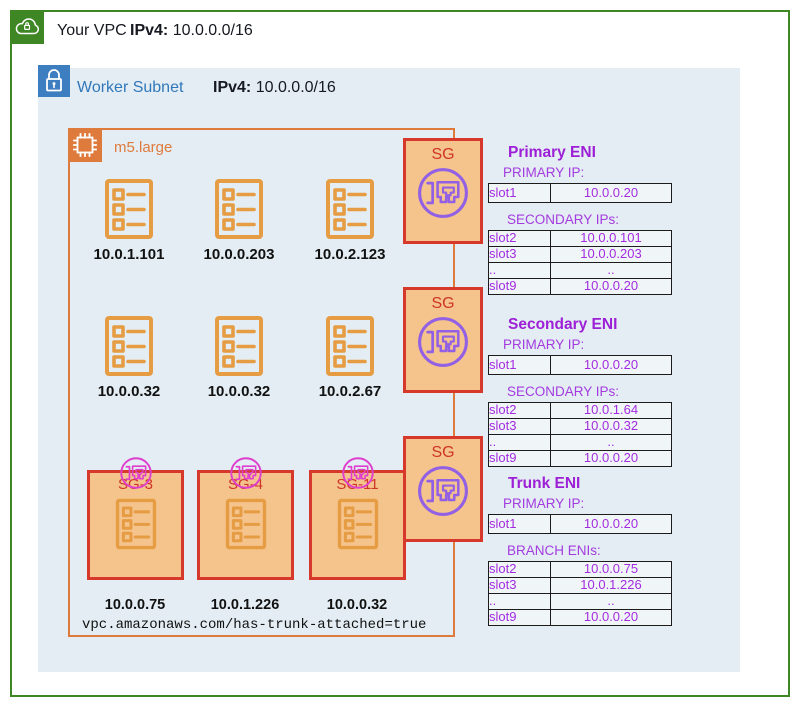  I want to click on pod: 10.0.0.203, so click(239, 220).